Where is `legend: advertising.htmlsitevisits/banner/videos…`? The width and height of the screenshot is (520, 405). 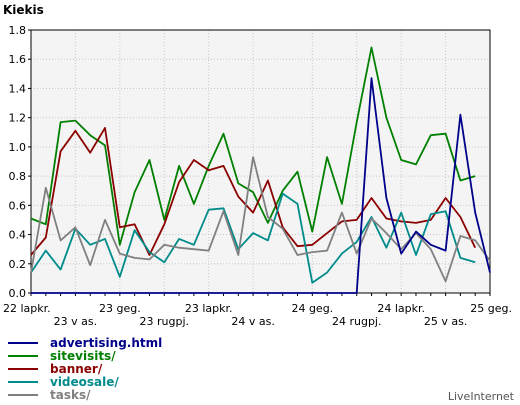 legend: advertising.htmlsitevisits/banner/videos… is located at coordinates (85, 369).